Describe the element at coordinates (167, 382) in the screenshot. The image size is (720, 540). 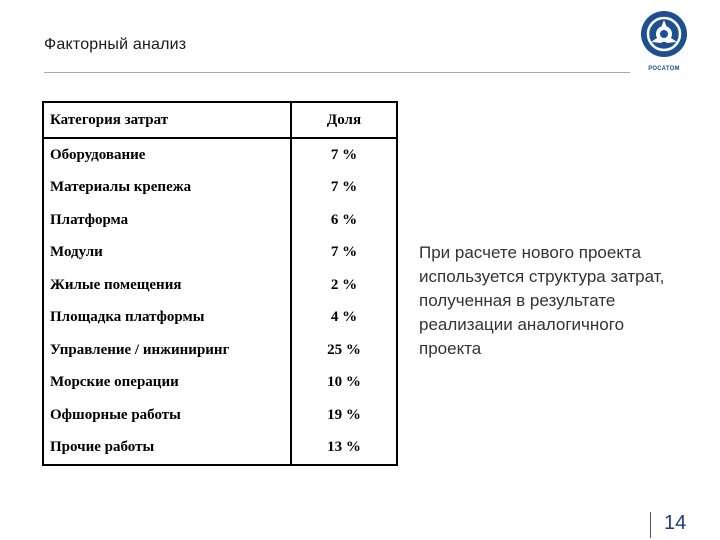
I see `category-cell: Морские операции` at that location.